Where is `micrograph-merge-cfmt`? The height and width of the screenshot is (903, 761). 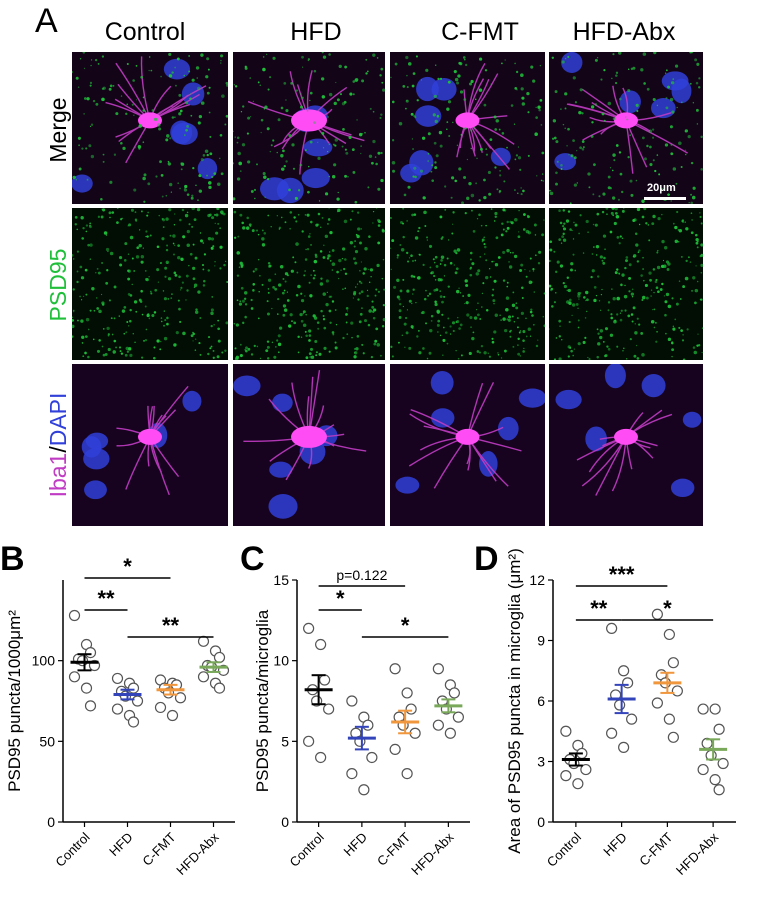
micrograph-merge-cfmt is located at coordinates (467, 128).